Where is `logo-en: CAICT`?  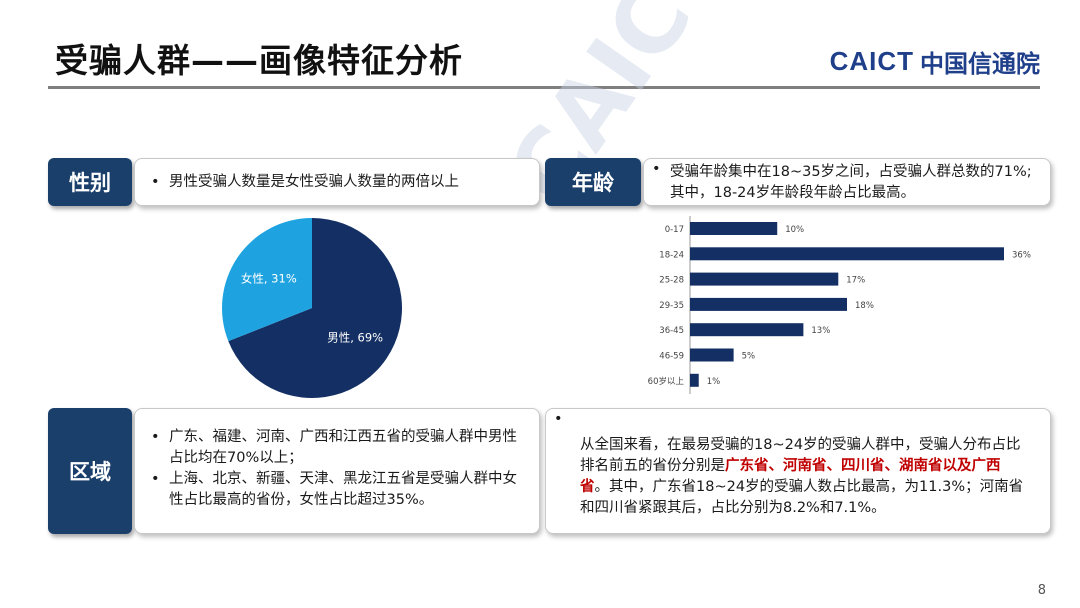 logo-en: CAICT is located at coordinates (871, 61).